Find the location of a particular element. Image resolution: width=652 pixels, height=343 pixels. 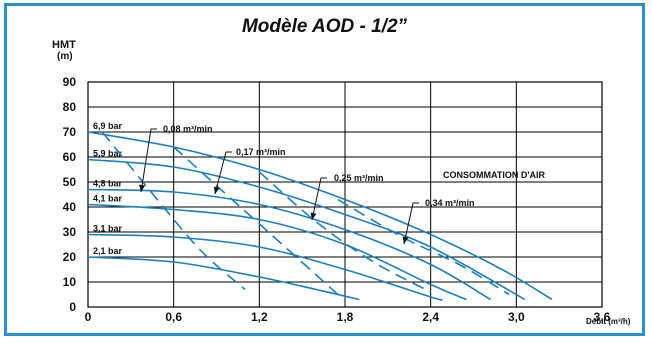

pressure-curve is located at coordinates (223, 278).